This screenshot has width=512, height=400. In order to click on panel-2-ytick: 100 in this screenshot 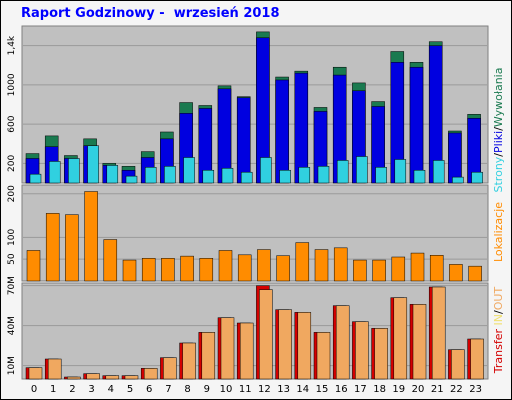, I will do `click(12, 237)`.